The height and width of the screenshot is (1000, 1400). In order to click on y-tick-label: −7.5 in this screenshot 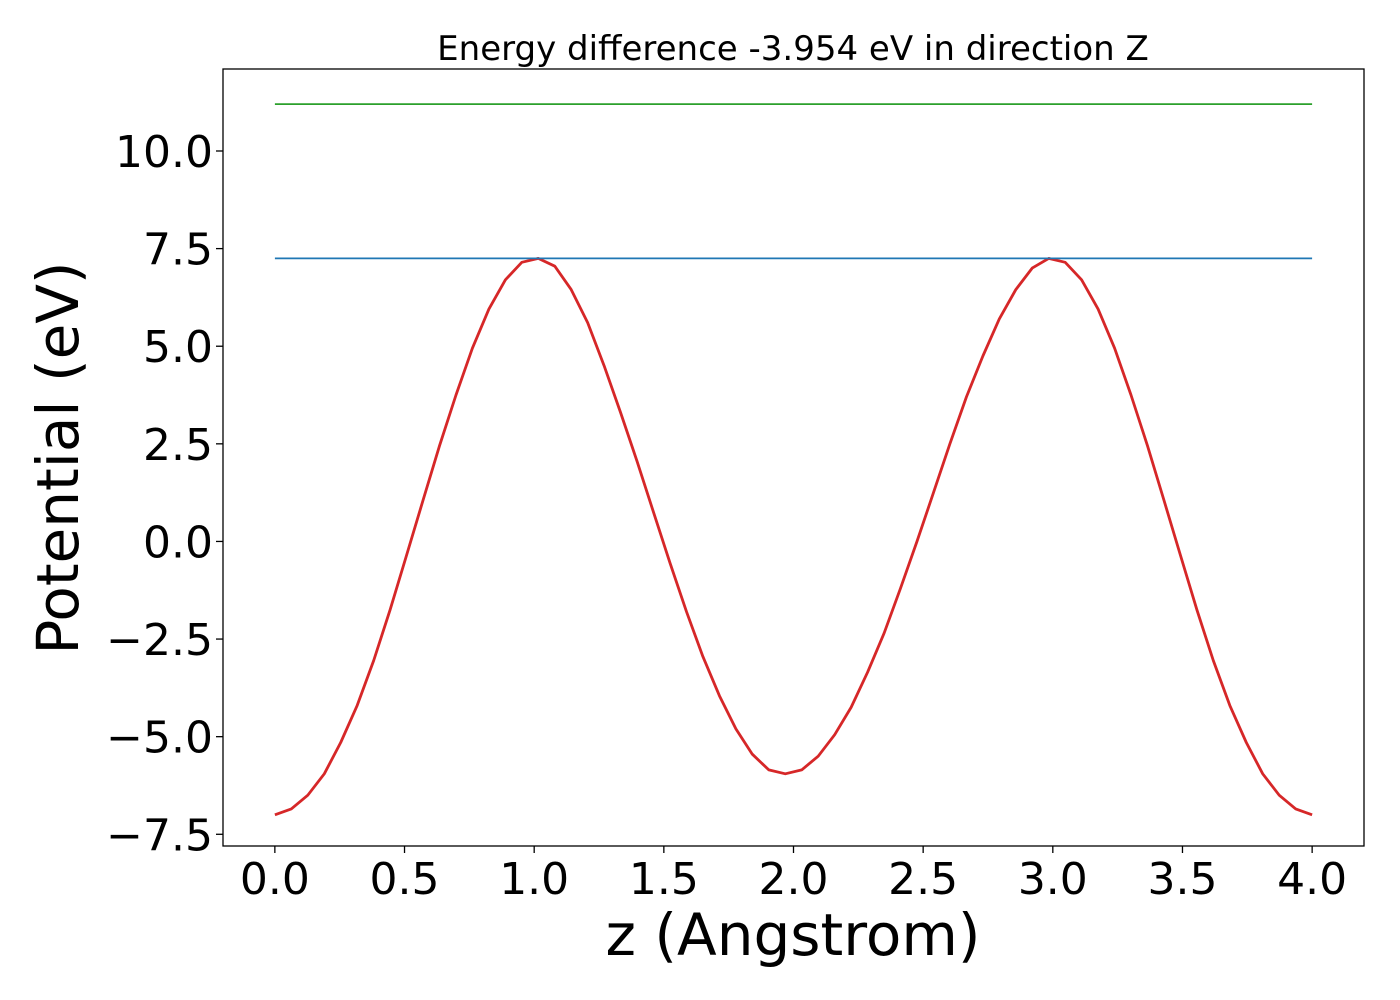, I will do `click(159, 835)`.